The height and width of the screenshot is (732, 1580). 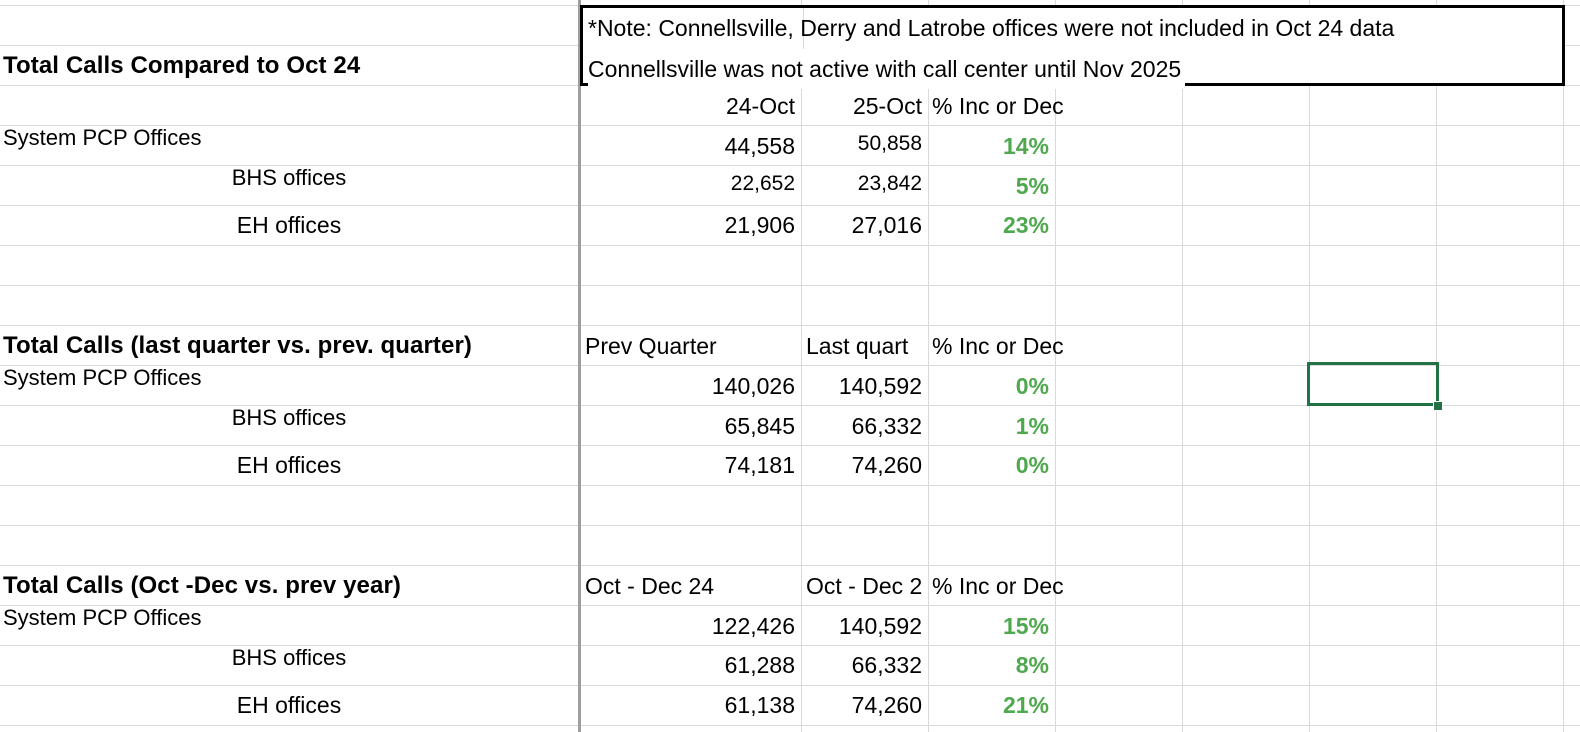 I want to click on value-last-quarter-bhs: 66,332, so click(x=886, y=426).